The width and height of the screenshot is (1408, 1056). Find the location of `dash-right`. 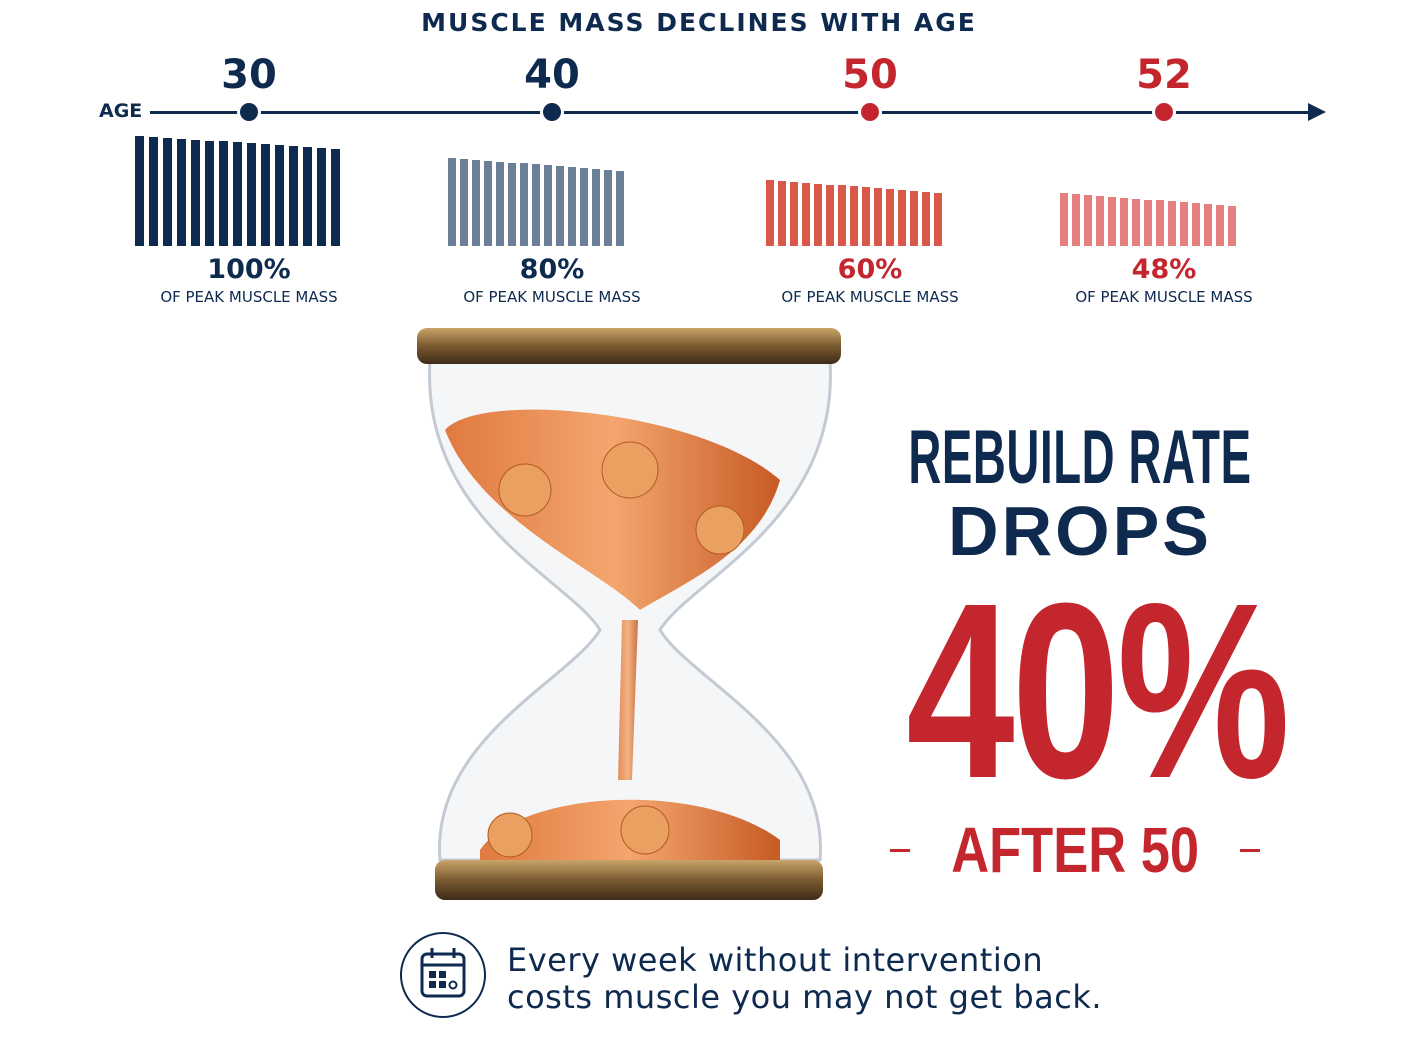

dash-right is located at coordinates (1250, 850).